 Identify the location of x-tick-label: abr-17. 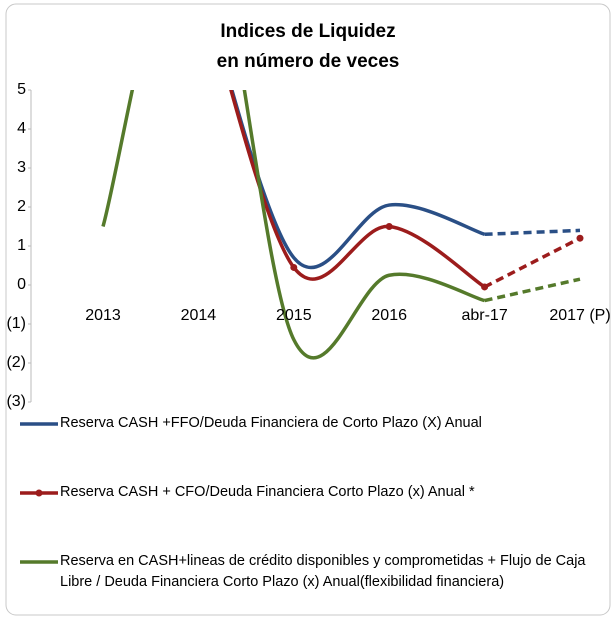
(484, 315).